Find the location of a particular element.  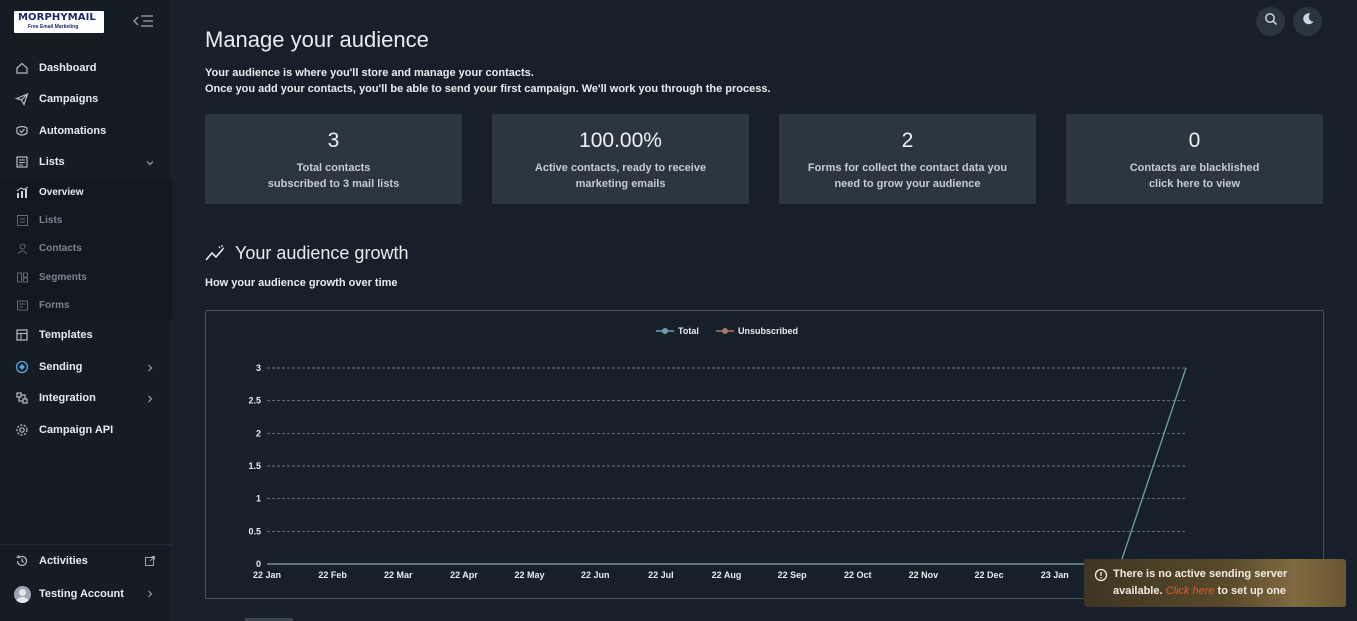

x-tick-label: 22 Sep is located at coordinates (793, 575).